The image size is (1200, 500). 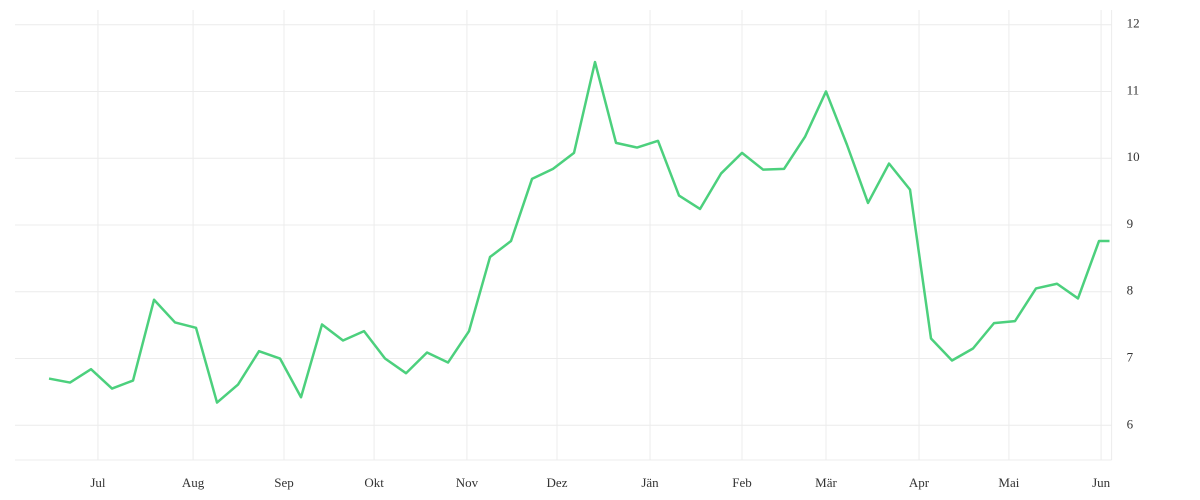 What do you see at coordinates (467, 482) in the screenshot?
I see `x-tick-label: Nov` at bounding box center [467, 482].